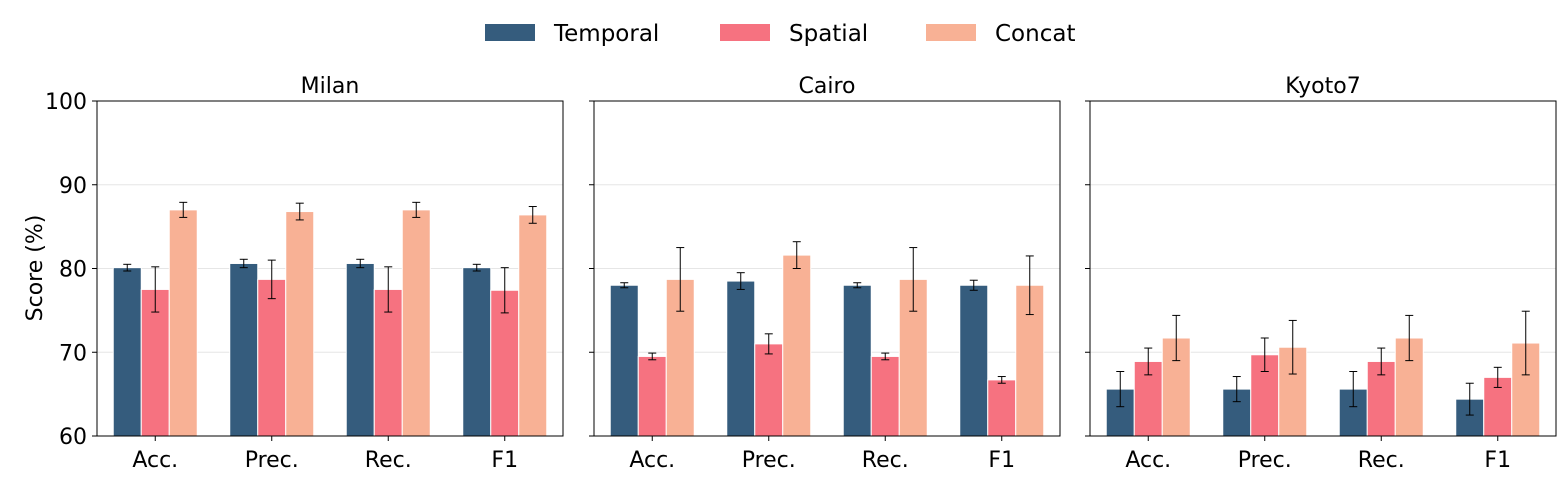 This screenshot has height=480, width=1566. I want to click on y-tick-label: 60, so click(73, 437).